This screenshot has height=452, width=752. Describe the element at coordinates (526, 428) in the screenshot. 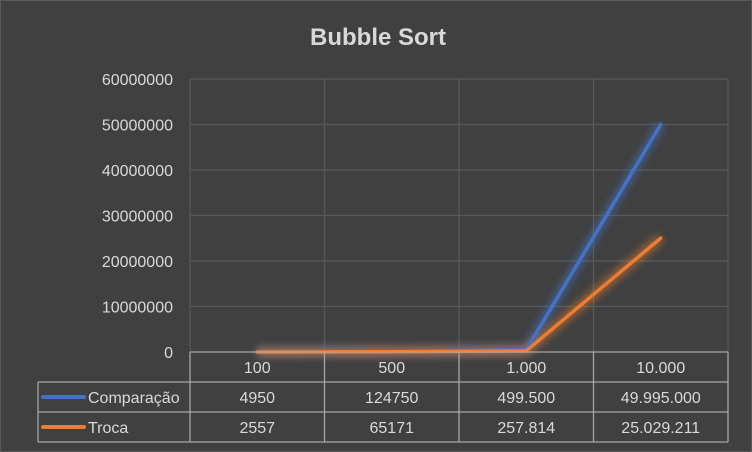

I see `table-cell-value: 257.814` at that location.